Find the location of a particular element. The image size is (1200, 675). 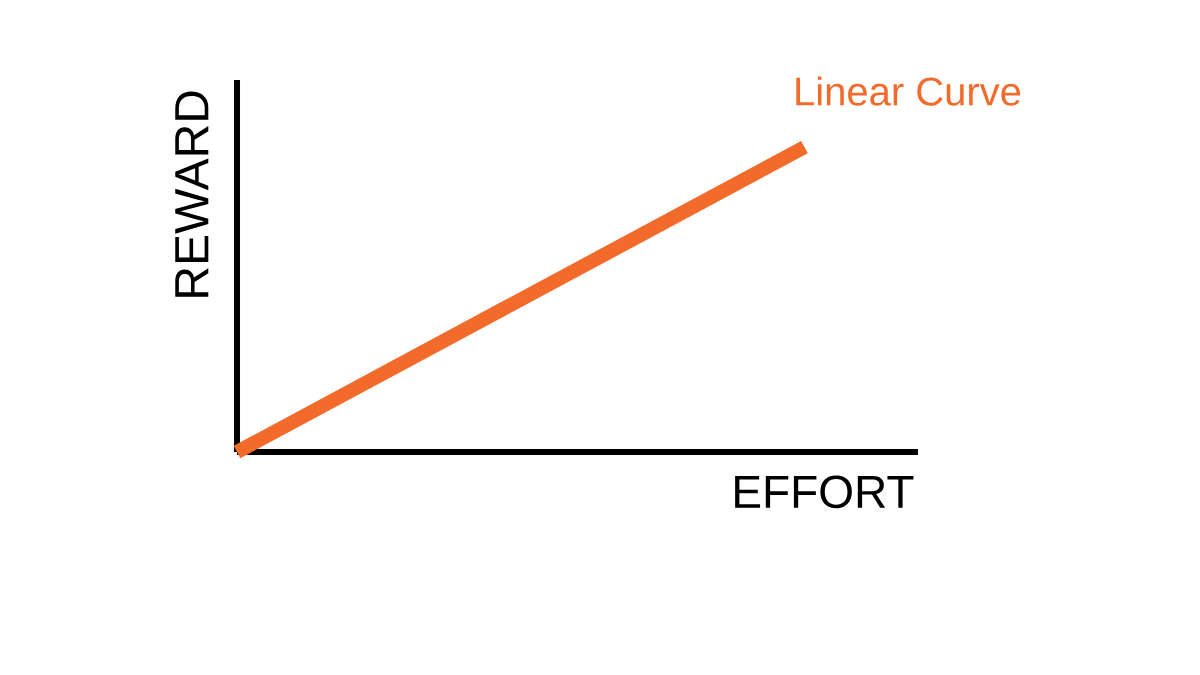

x-axis-title: EFFORT is located at coordinates (824, 492).